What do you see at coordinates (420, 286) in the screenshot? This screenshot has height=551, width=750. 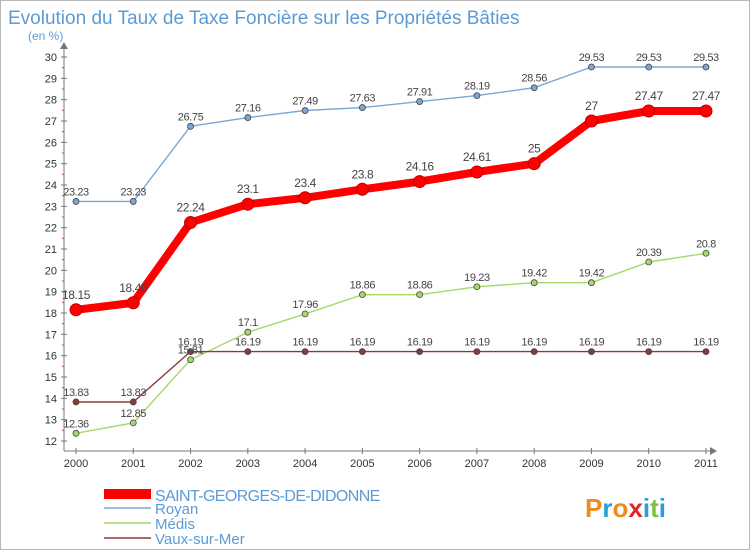 I see `data-label: 18.86` at bounding box center [420, 286].